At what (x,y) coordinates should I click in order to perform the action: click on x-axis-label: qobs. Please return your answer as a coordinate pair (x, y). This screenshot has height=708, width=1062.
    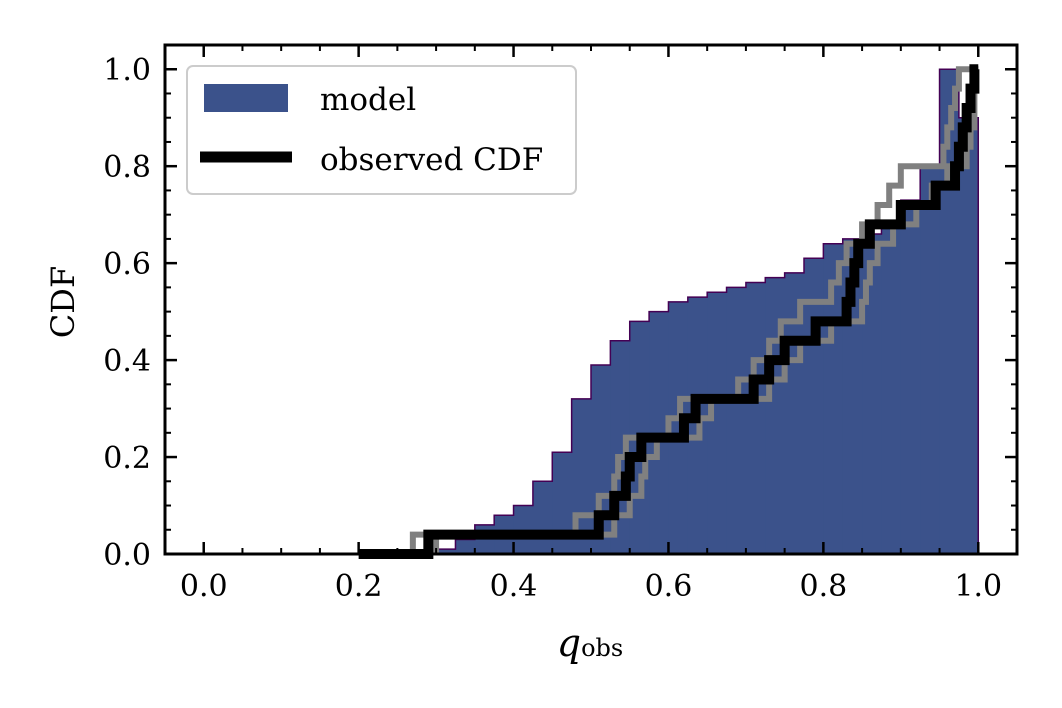
    Looking at the image, I should click on (590, 643).